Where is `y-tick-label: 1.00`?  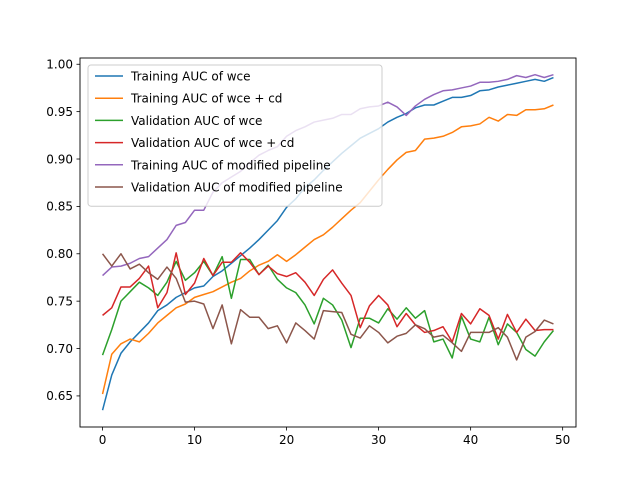
y-tick-label: 1.00 is located at coordinates (59, 65).